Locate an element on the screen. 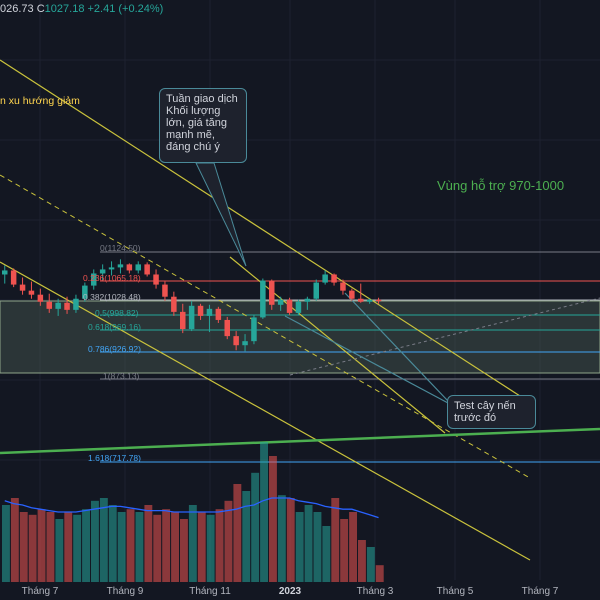 Image resolution: width=600 pixels, height=600 pixels. close-label: C is located at coordinates (40, 9).